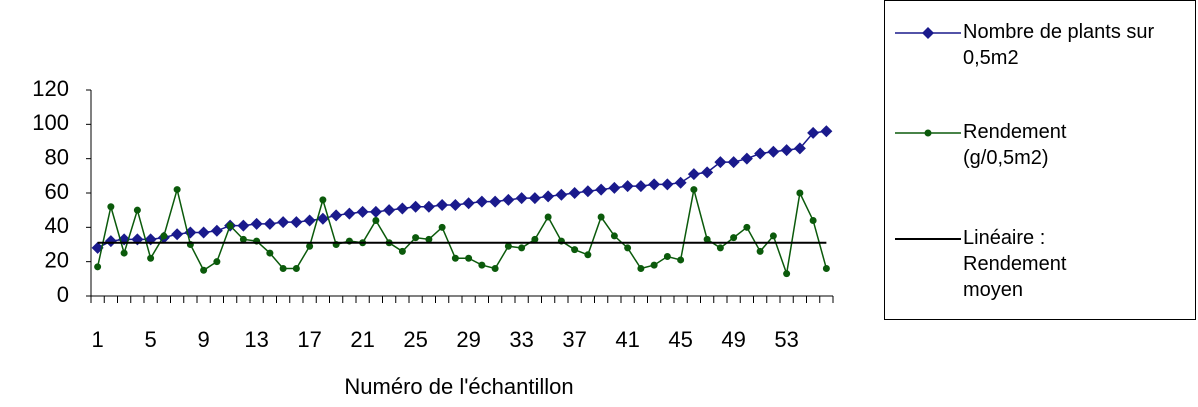 The height and width of the screenshot is (407, 1198). What do you see at coordinates (1038, 45) in the screenshot?
I see `legend-item: Nombre de plants sur 0,5m2` at bounding box center [1038, 45].